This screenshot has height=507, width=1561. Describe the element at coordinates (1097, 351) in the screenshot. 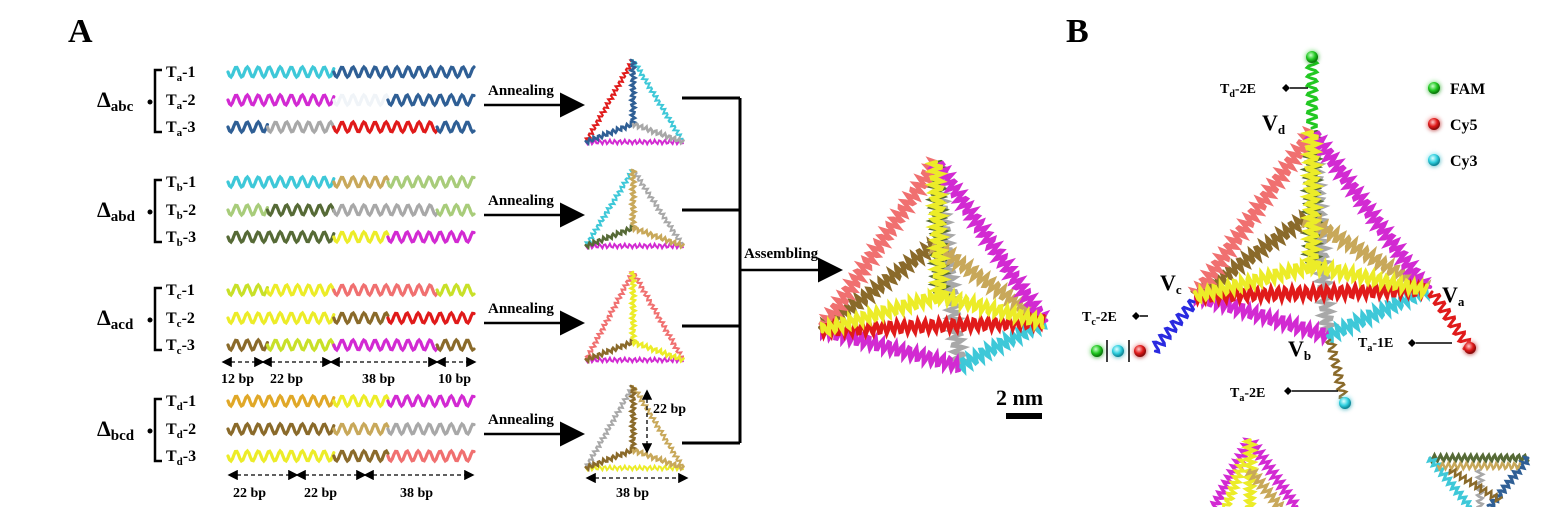

I see `fam-dye-tc` at that location.